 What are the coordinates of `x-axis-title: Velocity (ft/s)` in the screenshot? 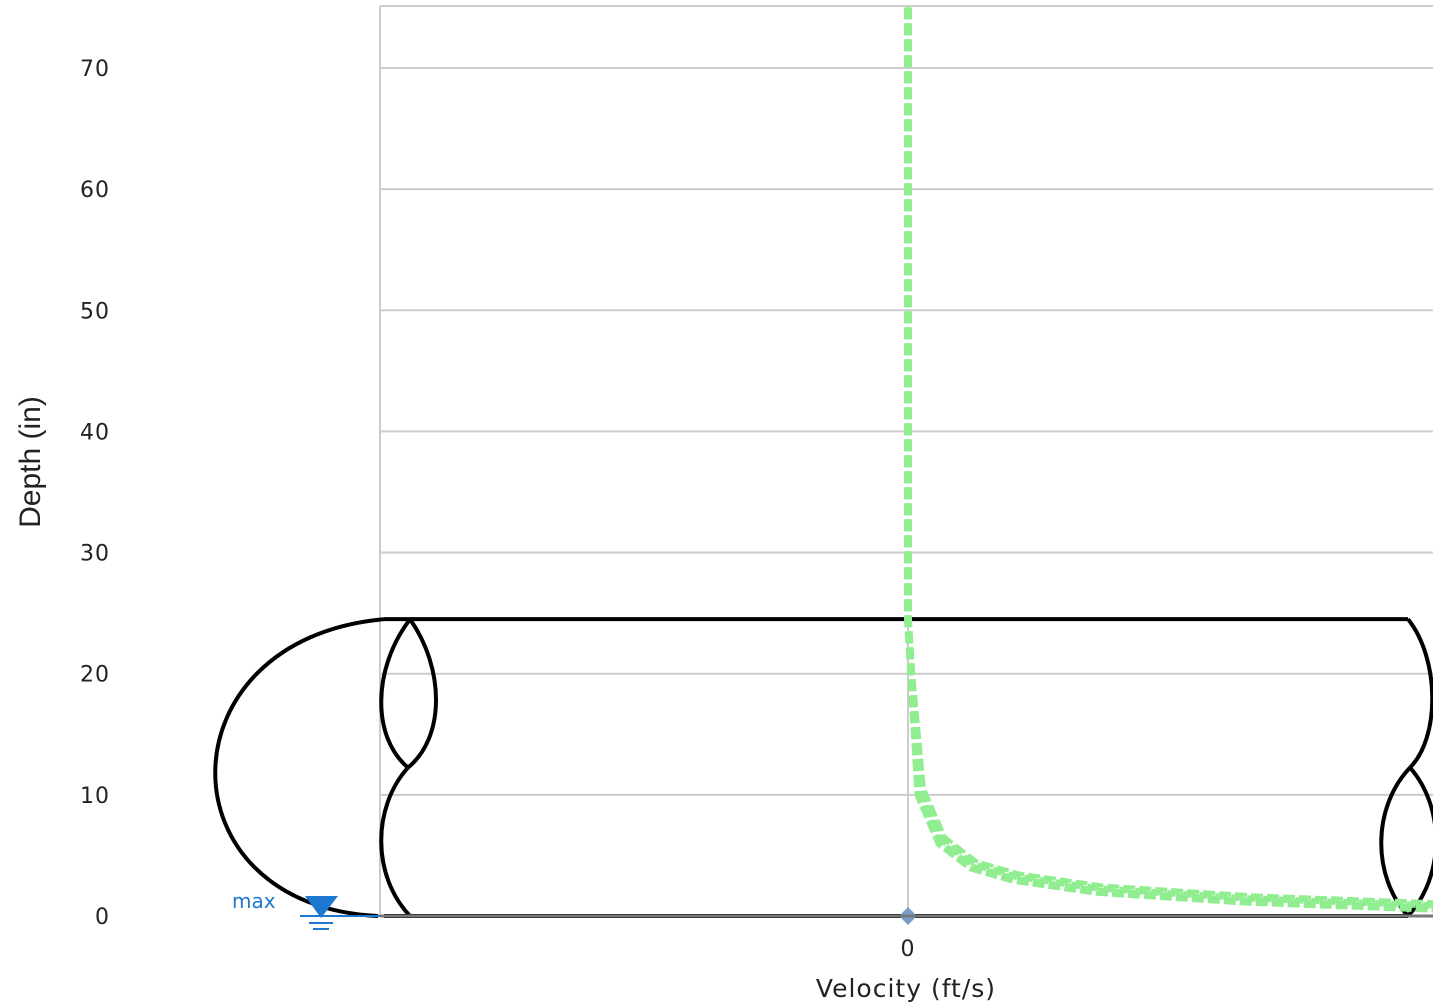 It's located at (906, 988).